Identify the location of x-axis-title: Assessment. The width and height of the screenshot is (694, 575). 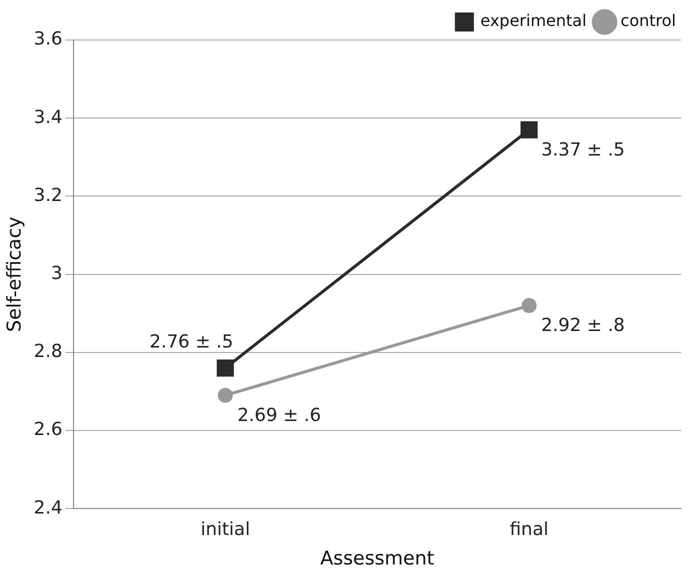
(377, 559).